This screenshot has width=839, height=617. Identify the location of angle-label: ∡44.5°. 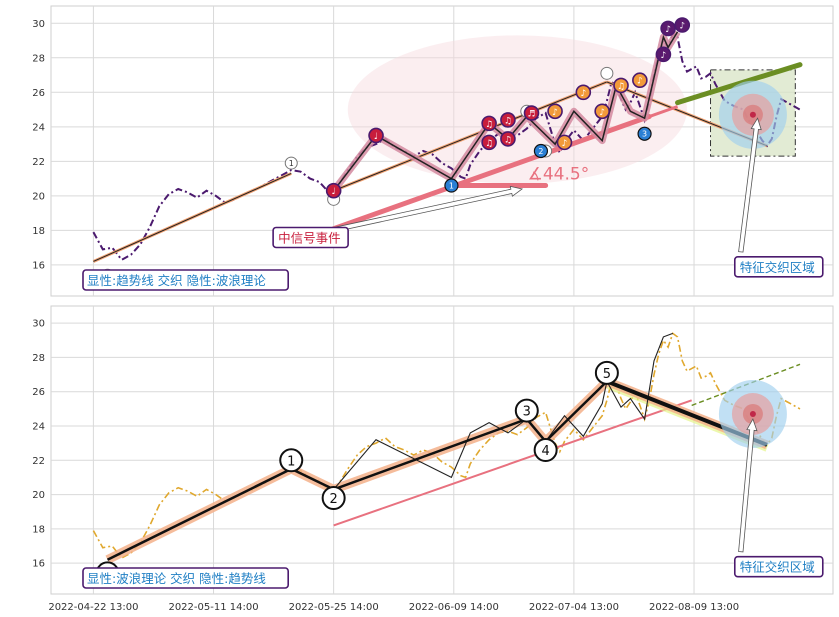
(559, 175).